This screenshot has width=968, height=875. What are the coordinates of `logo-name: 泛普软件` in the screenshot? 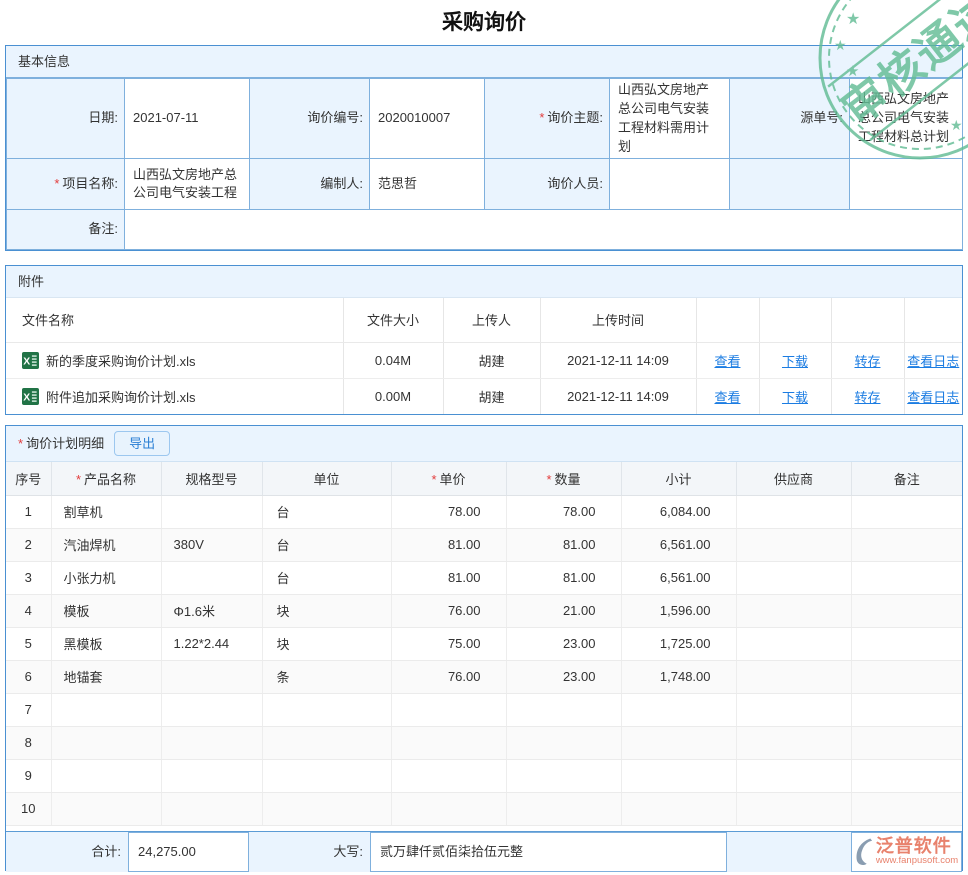 It's located at (913, 846).